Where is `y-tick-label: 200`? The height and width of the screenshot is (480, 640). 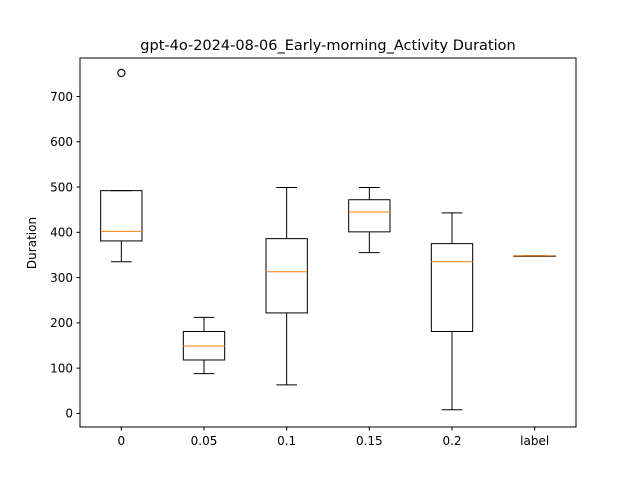
y-tick-label: 200 is located at coordinates (61, 323).